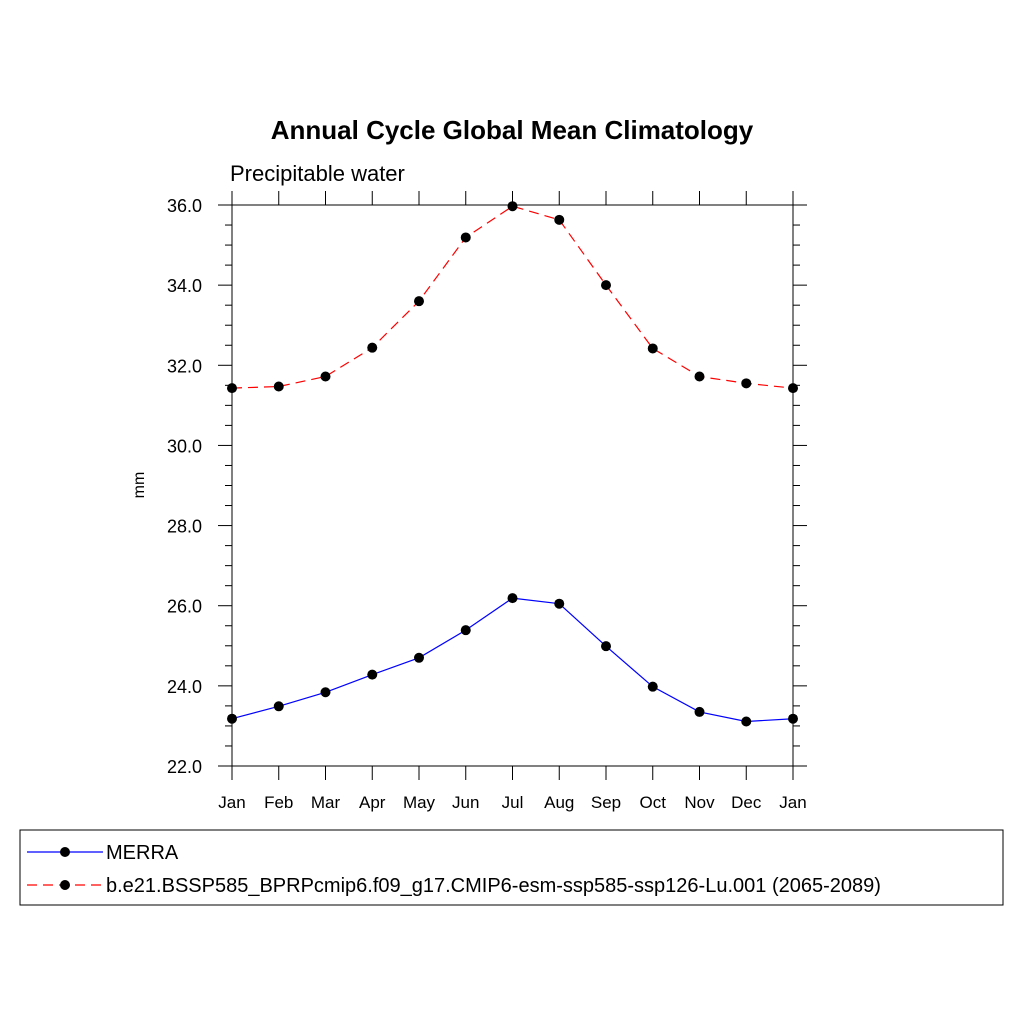  I want to click on x-tick-label-1: Feb, so click(278, 802).